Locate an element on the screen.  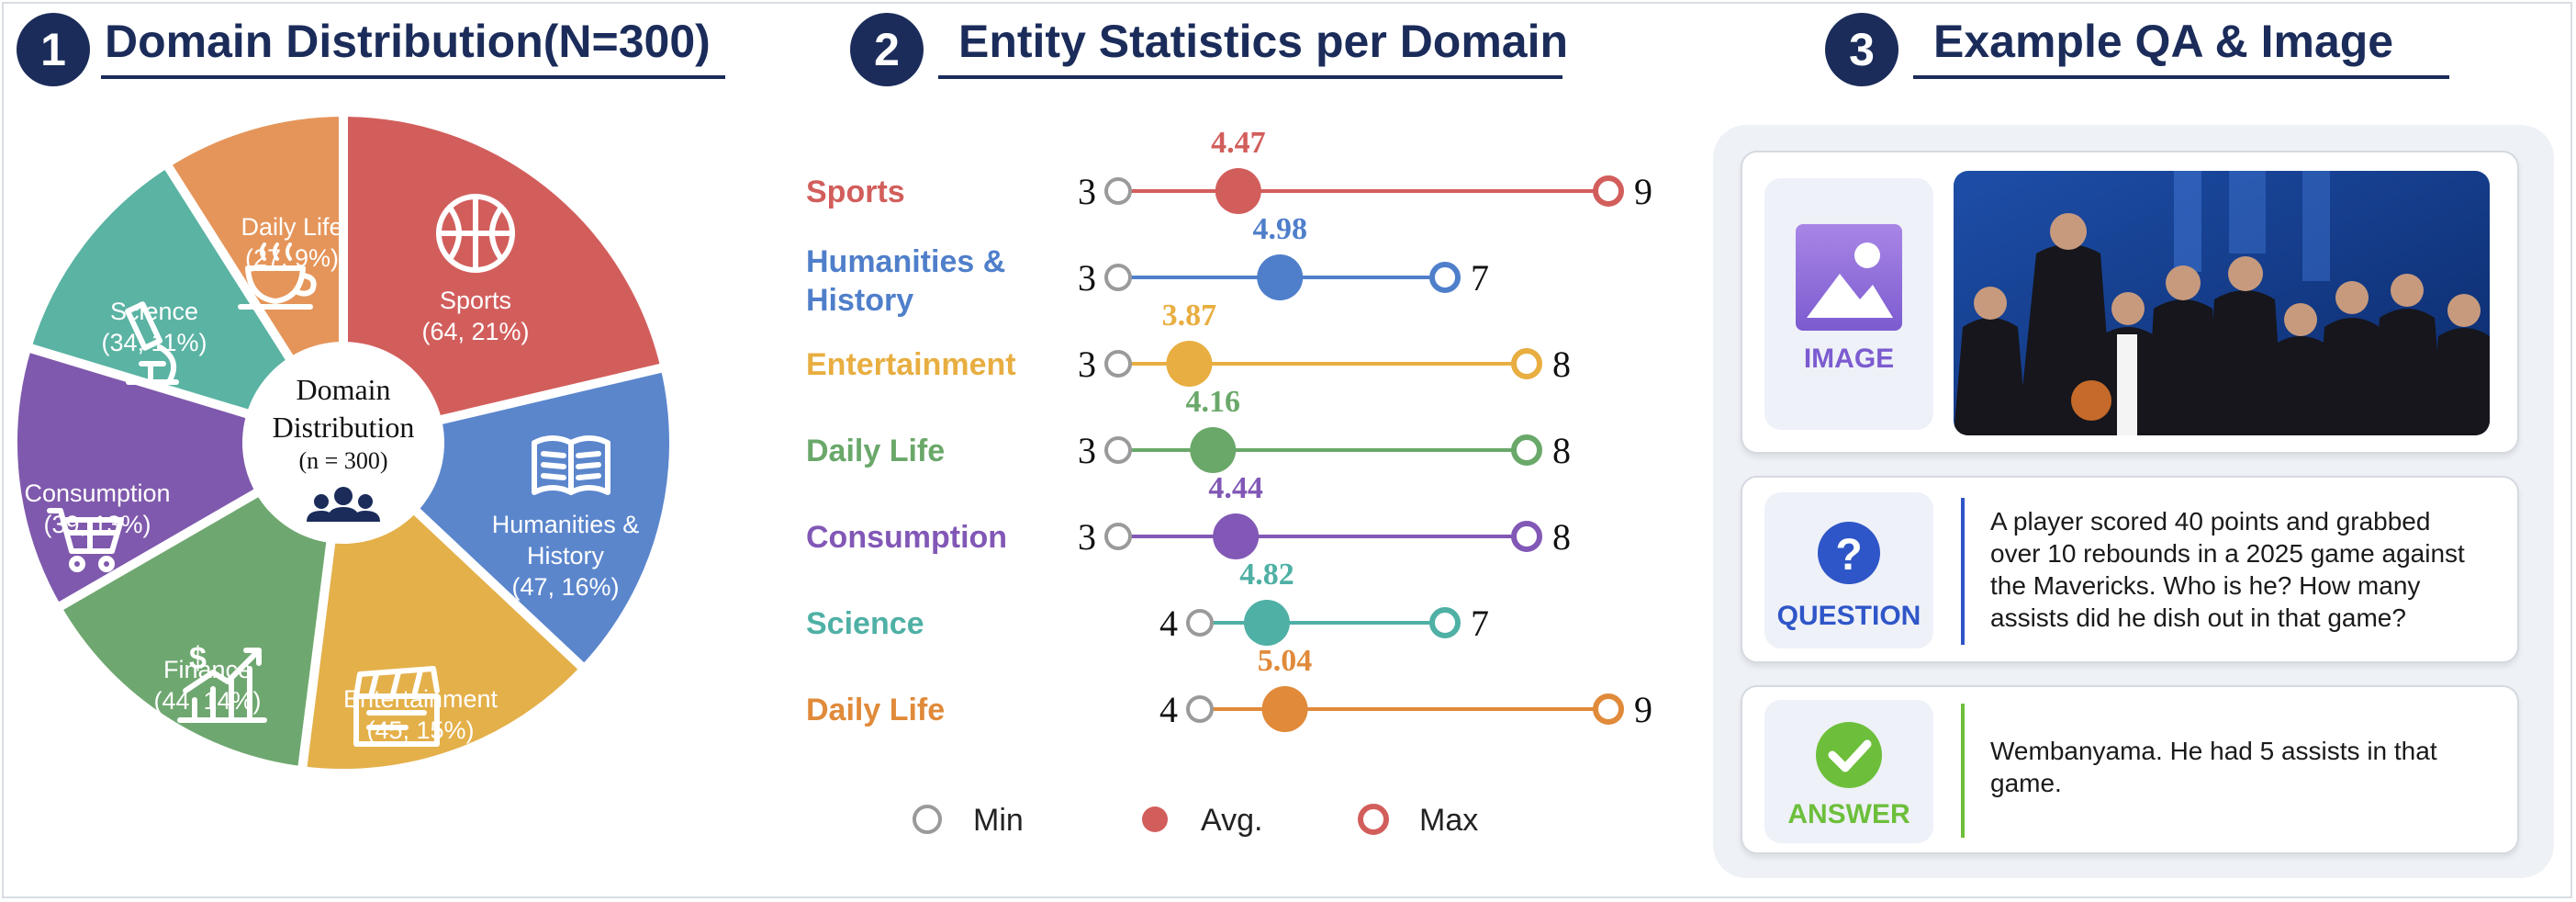
slice-label-count: (47, 16%) is located at coordinates (565, 587).